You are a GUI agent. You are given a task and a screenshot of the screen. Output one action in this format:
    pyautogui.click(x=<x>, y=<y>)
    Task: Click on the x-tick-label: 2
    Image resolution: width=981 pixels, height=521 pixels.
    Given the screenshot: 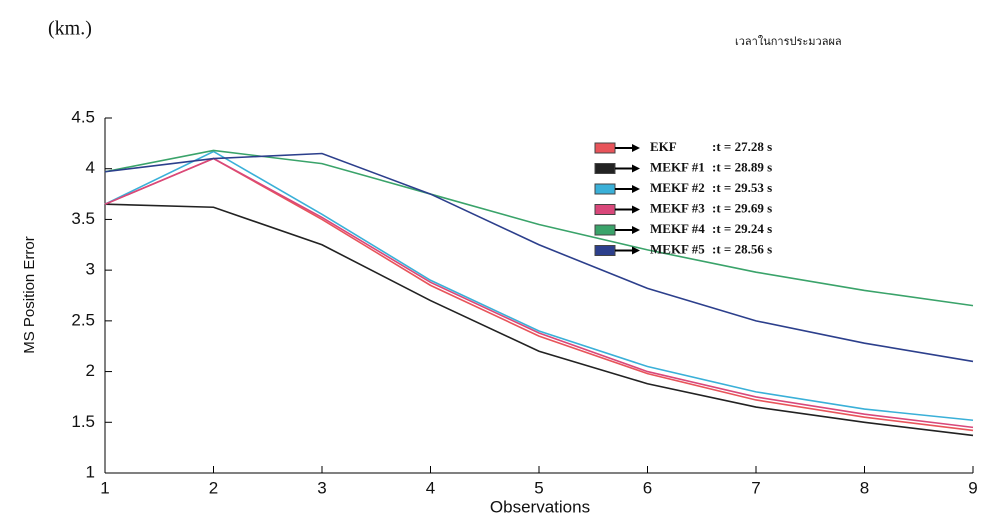 What is the action you would take?
    pyautogui.click(x=213, y=487)
    